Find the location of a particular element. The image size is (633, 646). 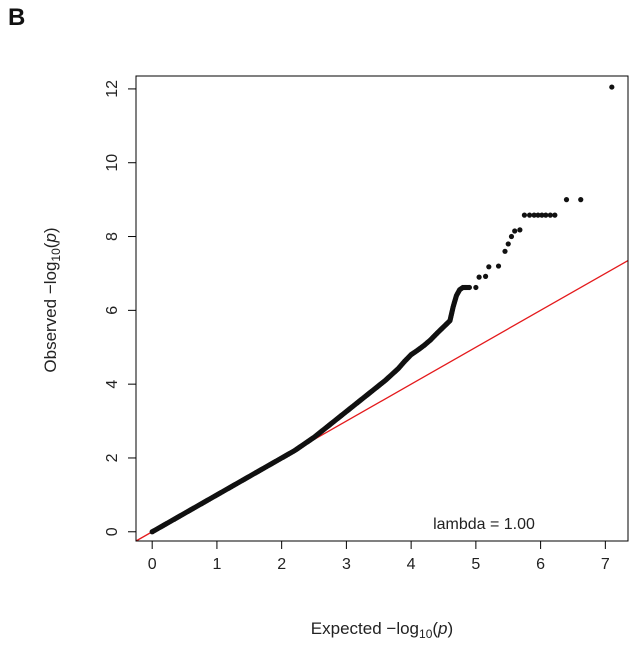

x-tick-label: 3 is located at coordinates (346, 564).